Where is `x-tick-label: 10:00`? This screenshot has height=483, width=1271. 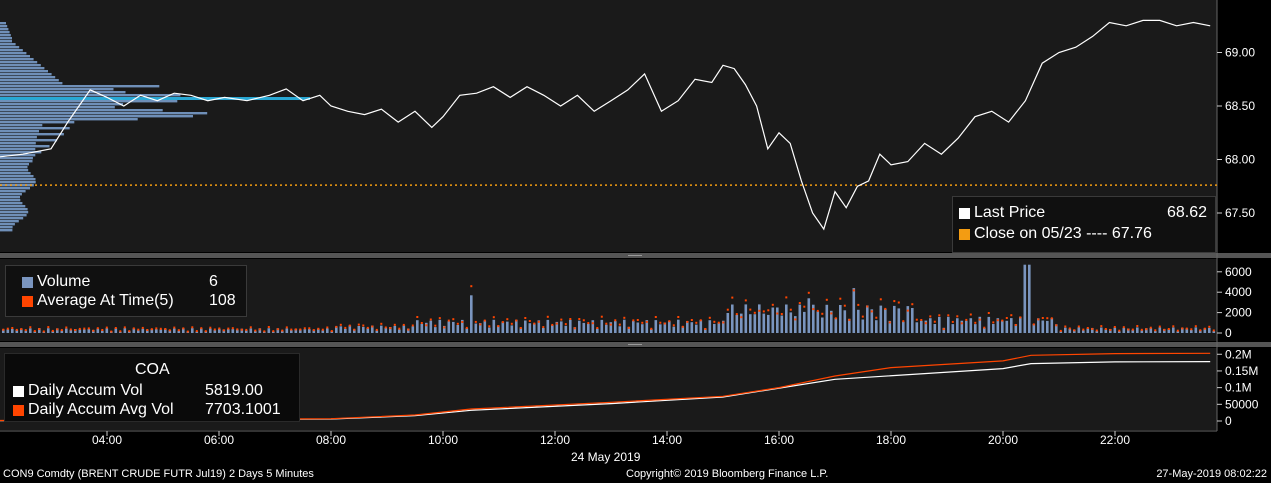 x-tick-label: 10:00 is located at coordinates (443, 440).